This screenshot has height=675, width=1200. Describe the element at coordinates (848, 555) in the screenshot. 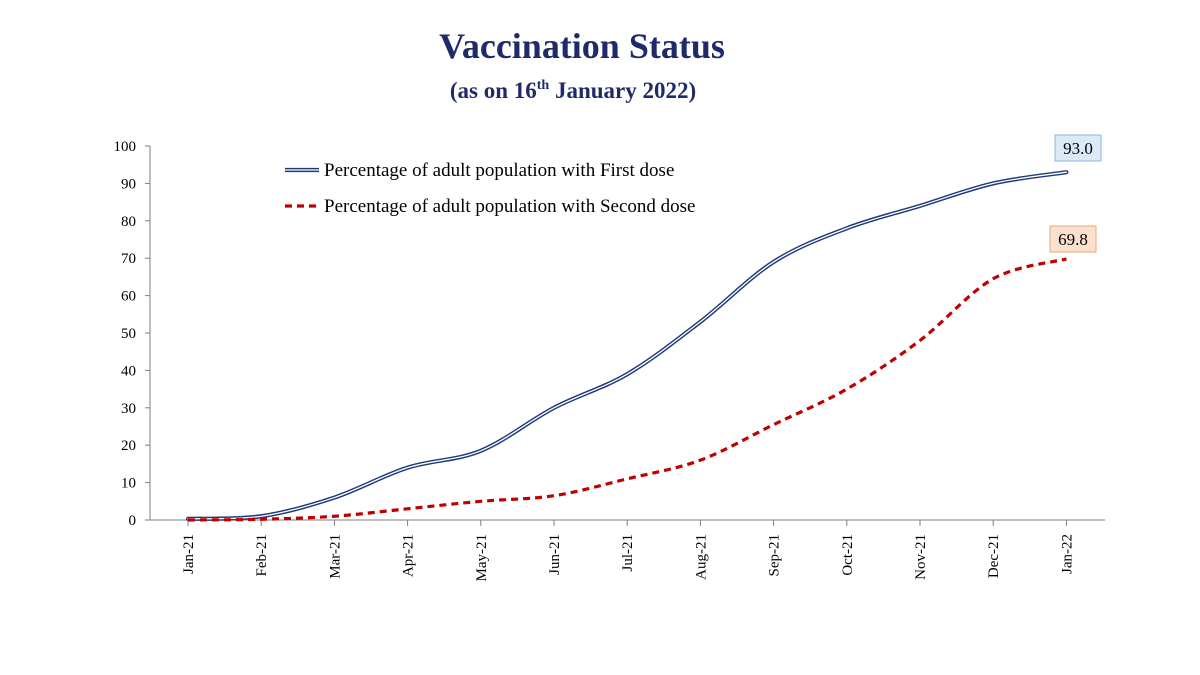

I see `x-tick-label: Oct-21` at that location.